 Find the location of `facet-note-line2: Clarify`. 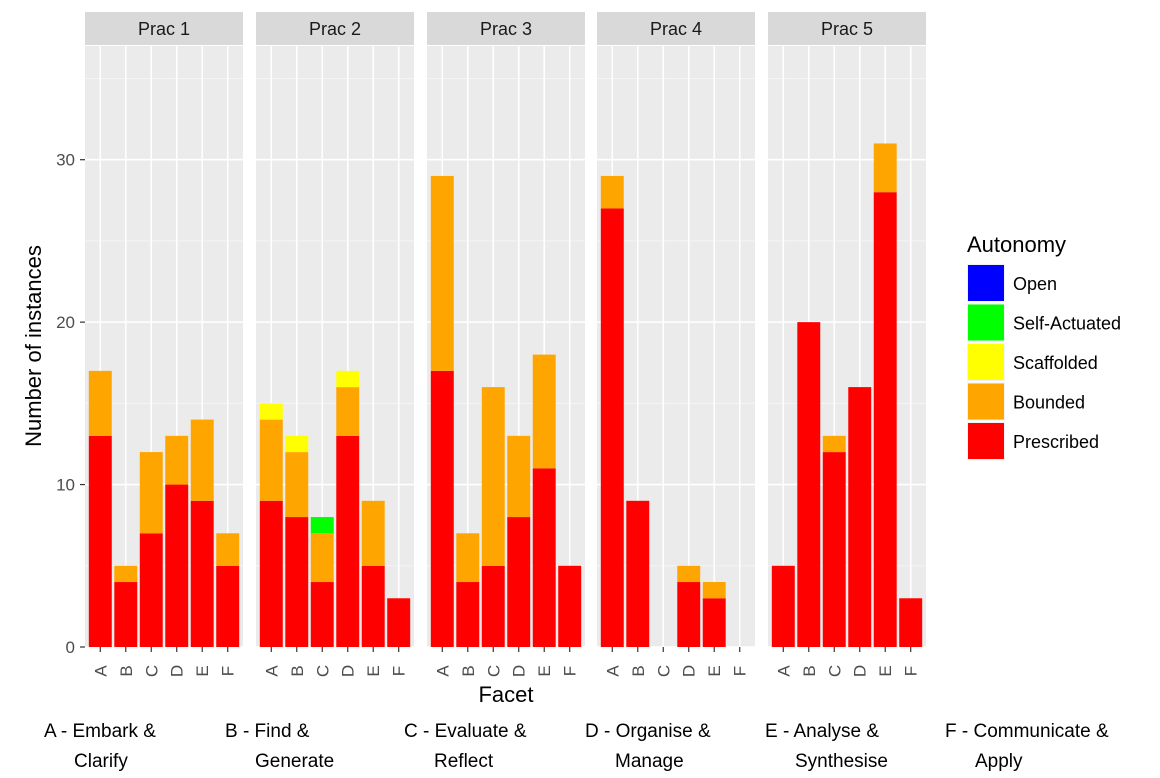

facet-note-line2: Clarify is located at coordinates (101, 761).